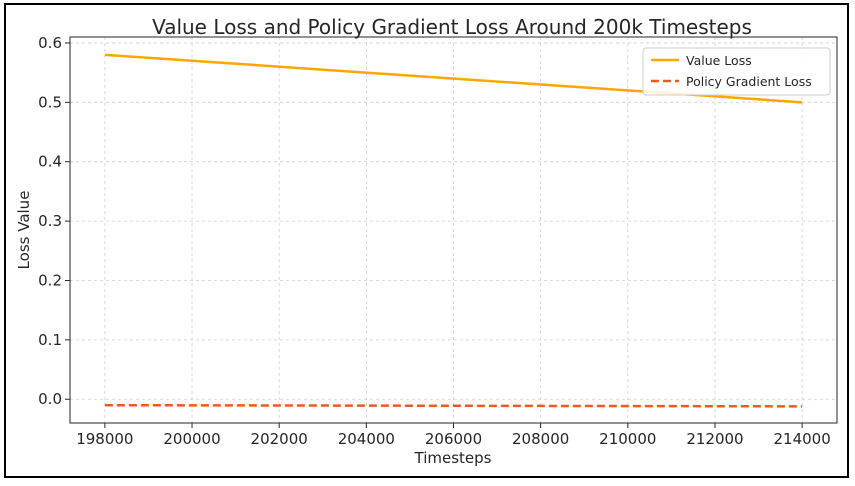  Describe the element at coordinates (627, 439) in the screenshot. I see `x-tick-label: 210000` at that location.